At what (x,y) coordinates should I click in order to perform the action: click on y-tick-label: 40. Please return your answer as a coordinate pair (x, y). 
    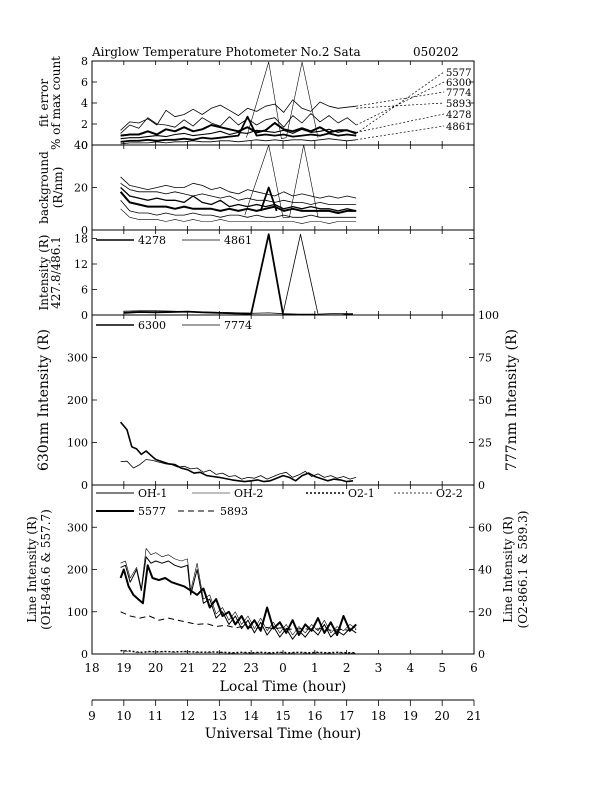
    Looking at the image, I should click on (81, 145).